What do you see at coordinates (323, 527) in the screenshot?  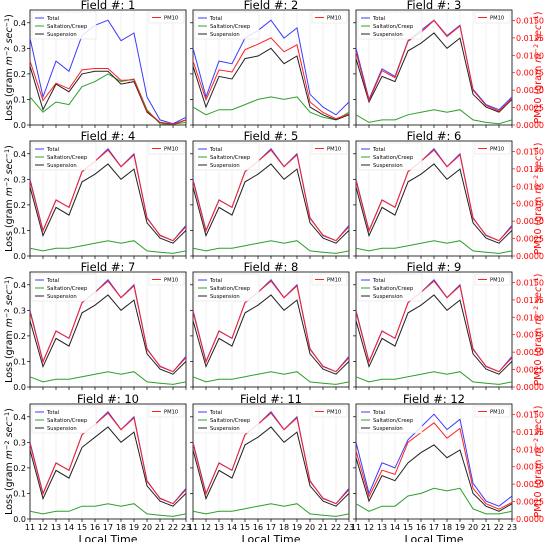 I see `x-tick-label: 21` at bounding box center [323, 527].